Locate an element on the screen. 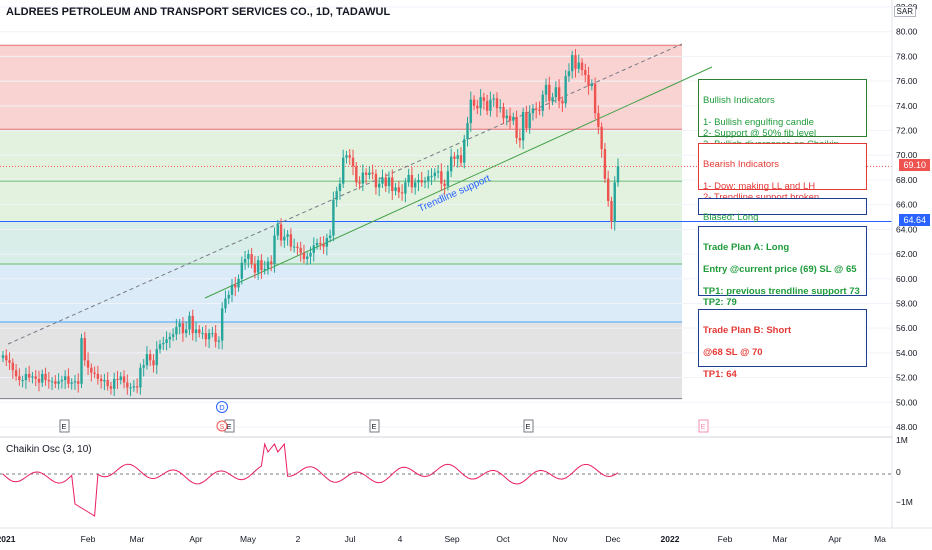  x-tick-label: 2 is located at coordinates (298, 539).